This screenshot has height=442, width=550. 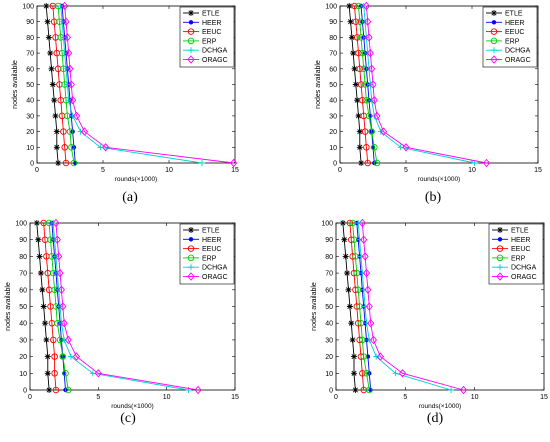 I want to click on x-tick-label: 5, so click(x=405, y=397).